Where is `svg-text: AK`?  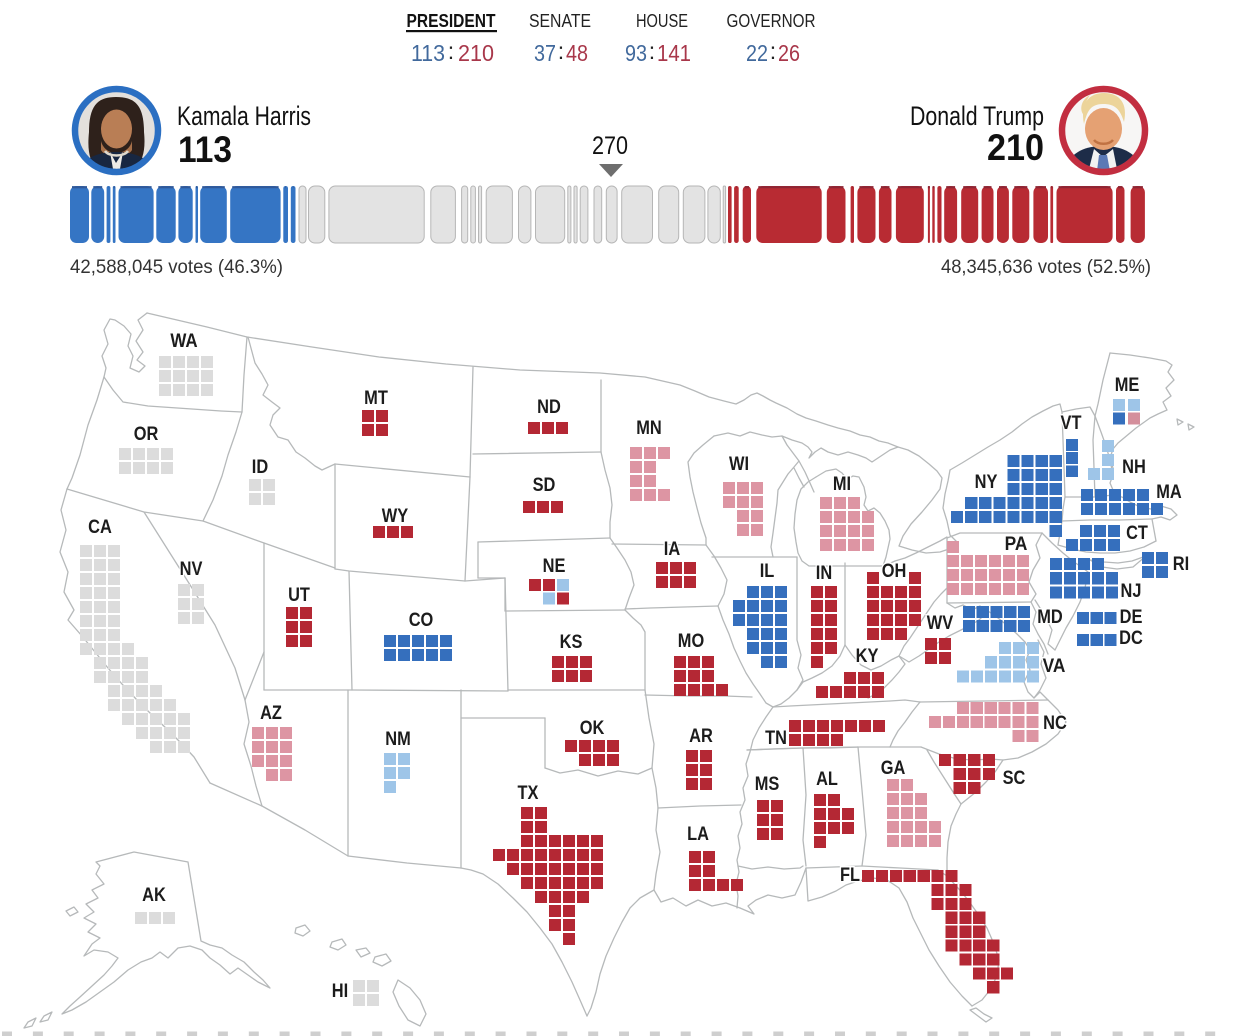
svg-text: AK is located at coordinates (154, 895).